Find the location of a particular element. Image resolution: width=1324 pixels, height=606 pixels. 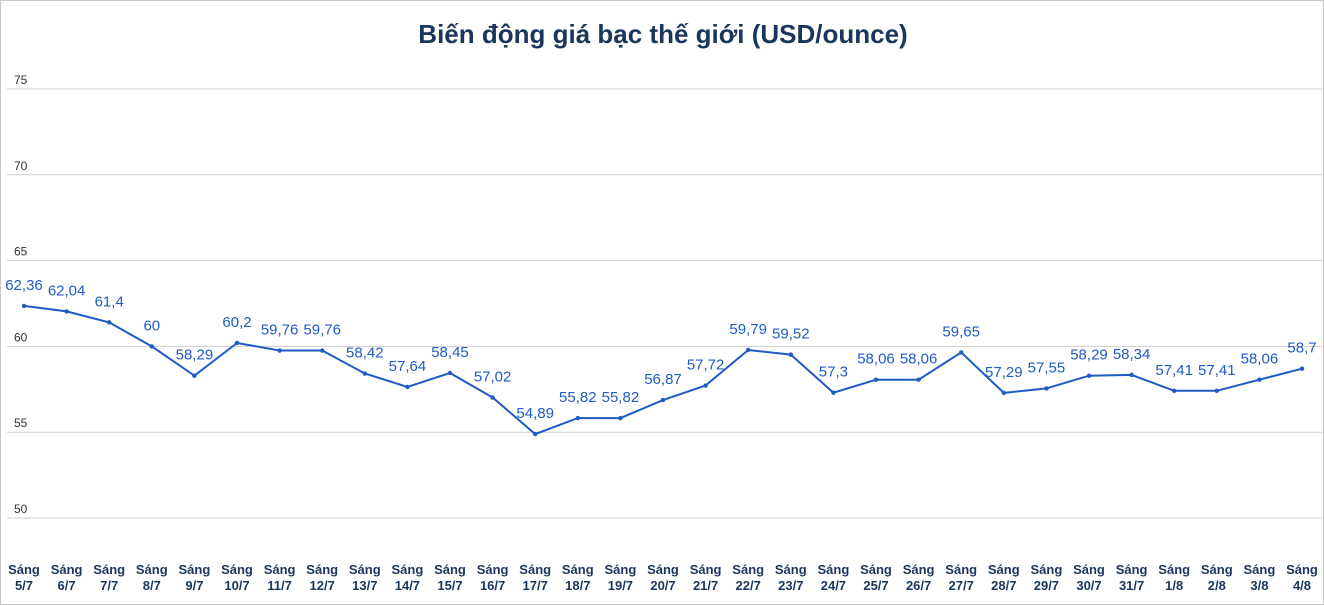

x-tick-label: 23/7 is located at coordinates (790, 585).